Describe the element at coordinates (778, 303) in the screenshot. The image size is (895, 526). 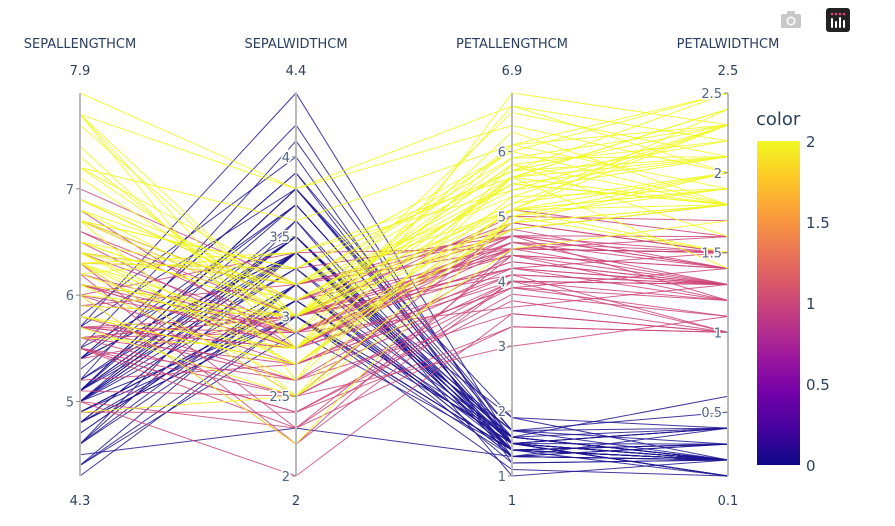
I see `colorbar-gradient` at that location.